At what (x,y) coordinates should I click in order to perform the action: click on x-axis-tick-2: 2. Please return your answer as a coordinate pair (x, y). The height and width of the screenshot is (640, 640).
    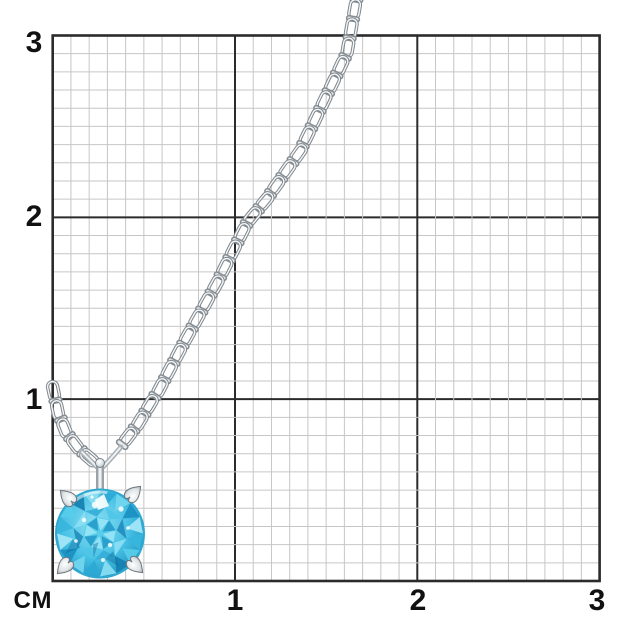
    Looking at the image, I should click on (418, 600).